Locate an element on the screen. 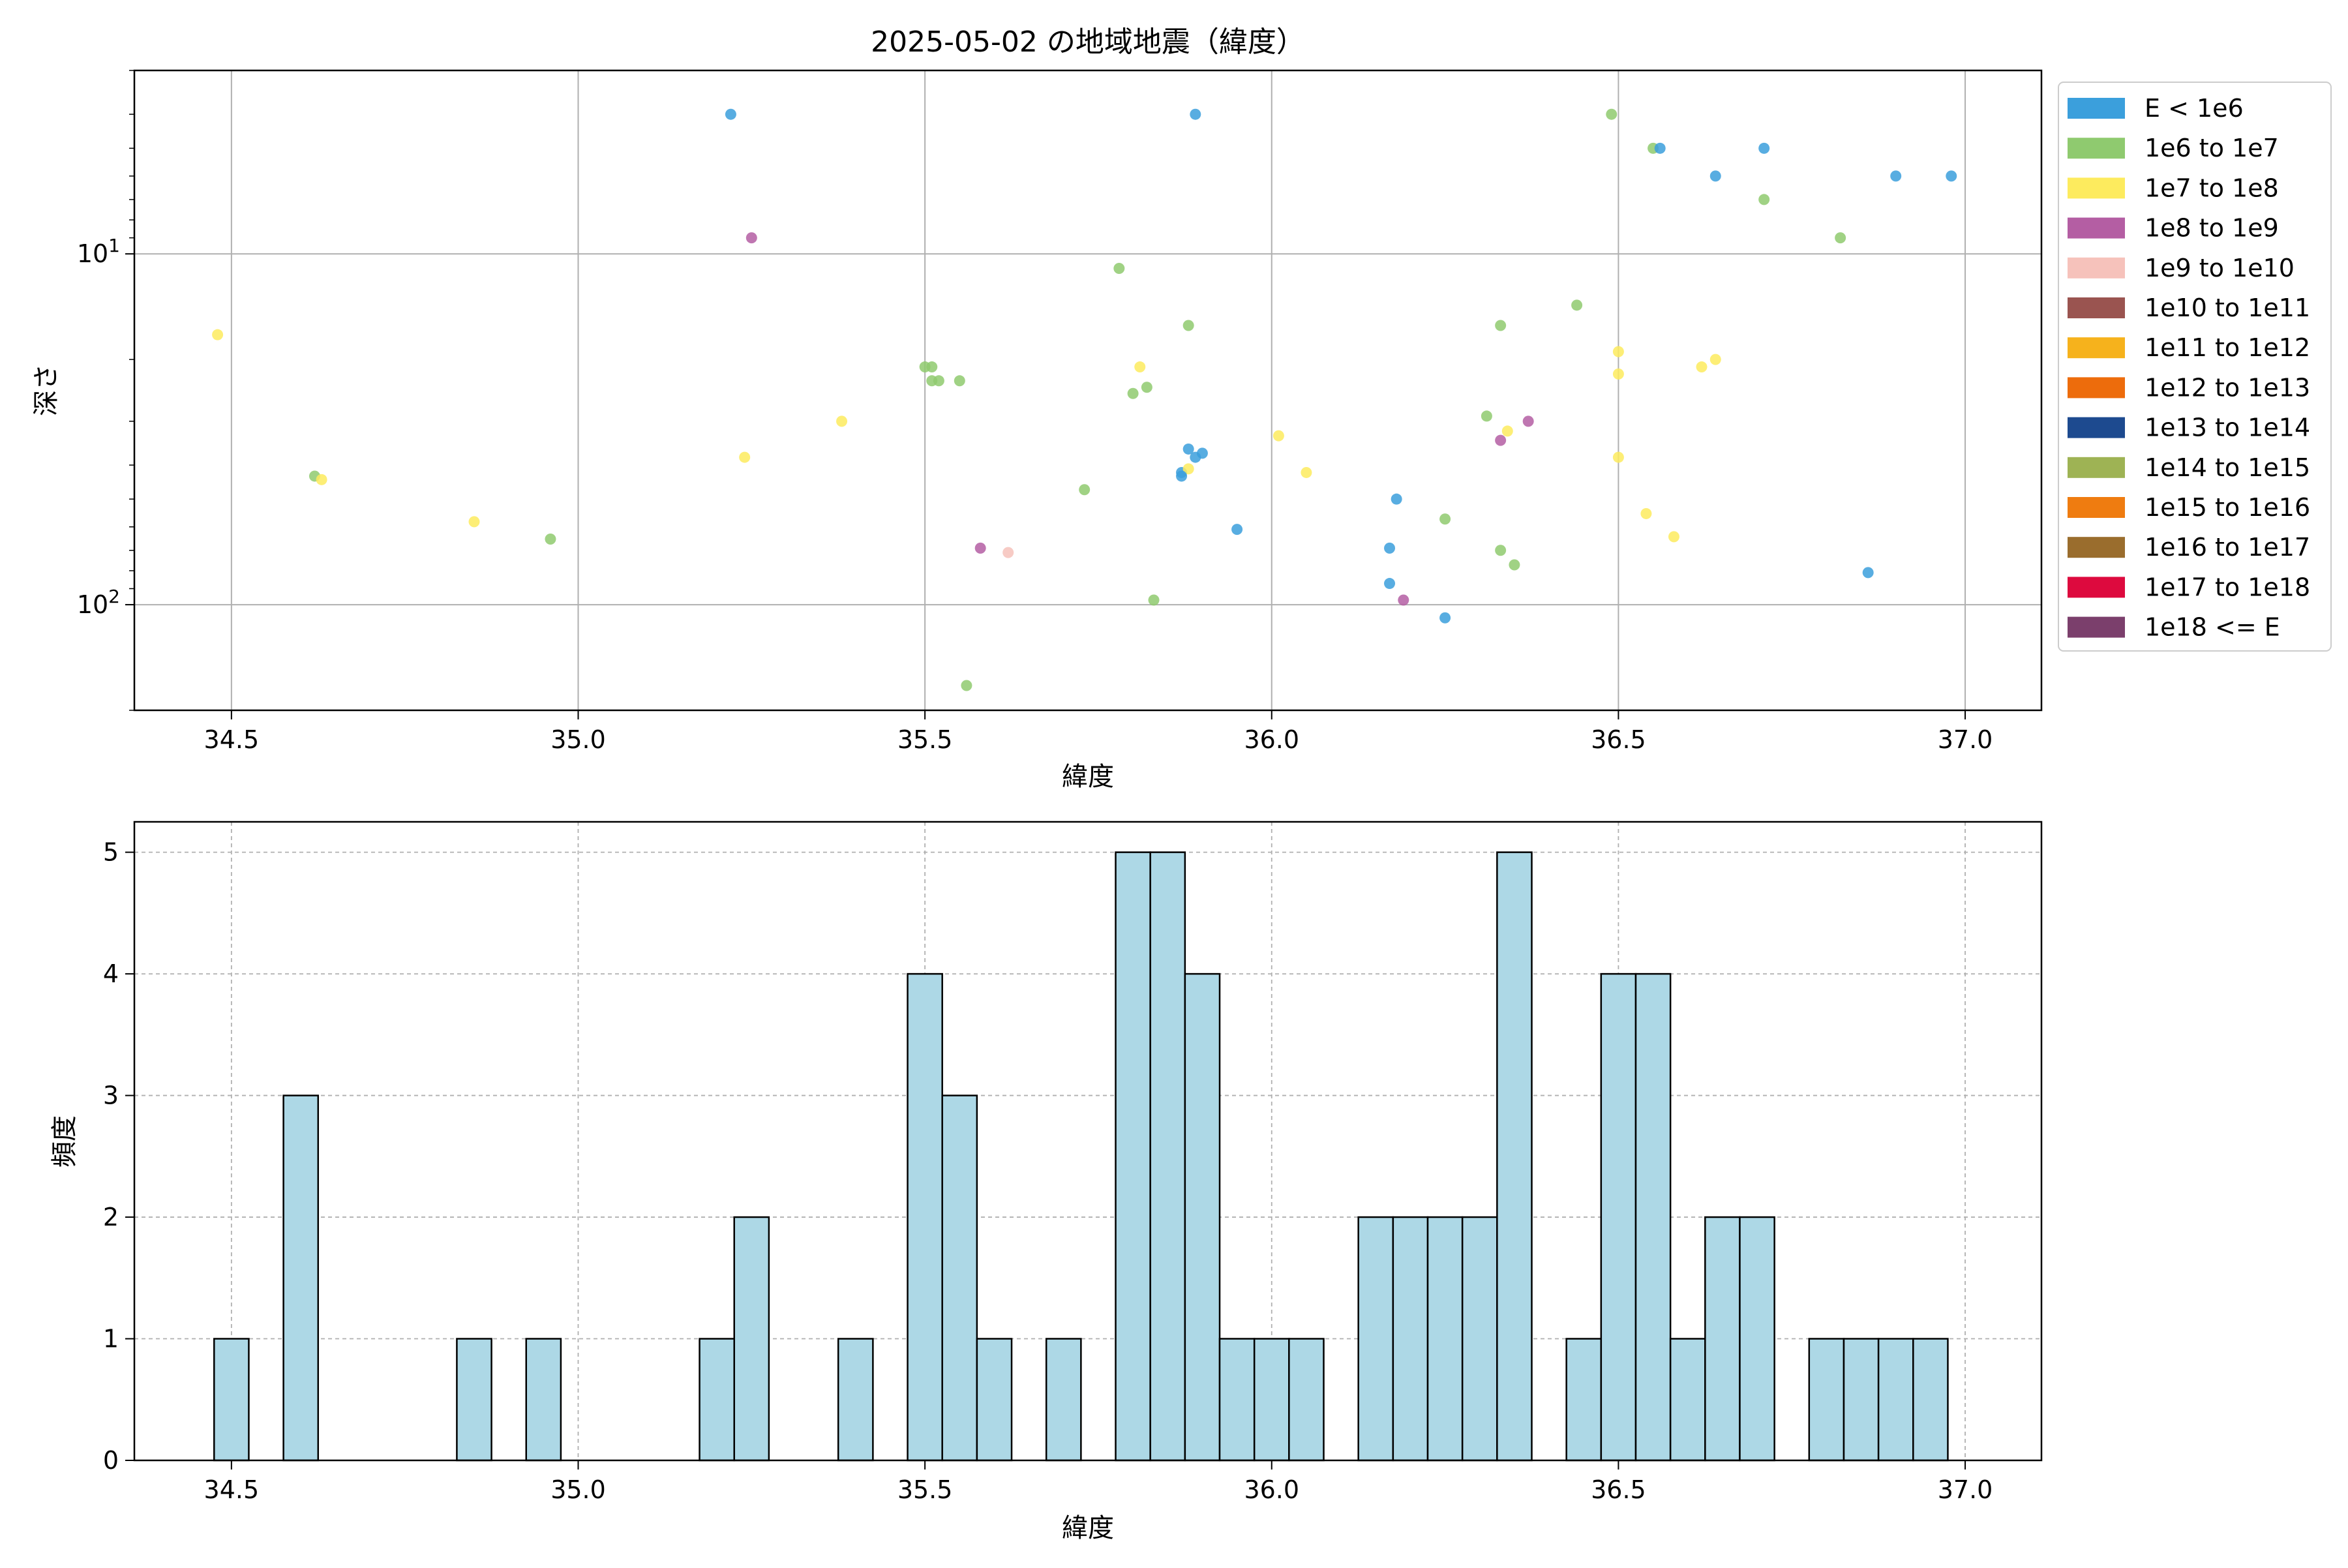 Image resolution: width=2348 pixels, height=1568 pixels. histogram-x-ticks: 34.5 35.0 35.5 36.0 36.5 37.0 is located at coordinates (1098, 1482).